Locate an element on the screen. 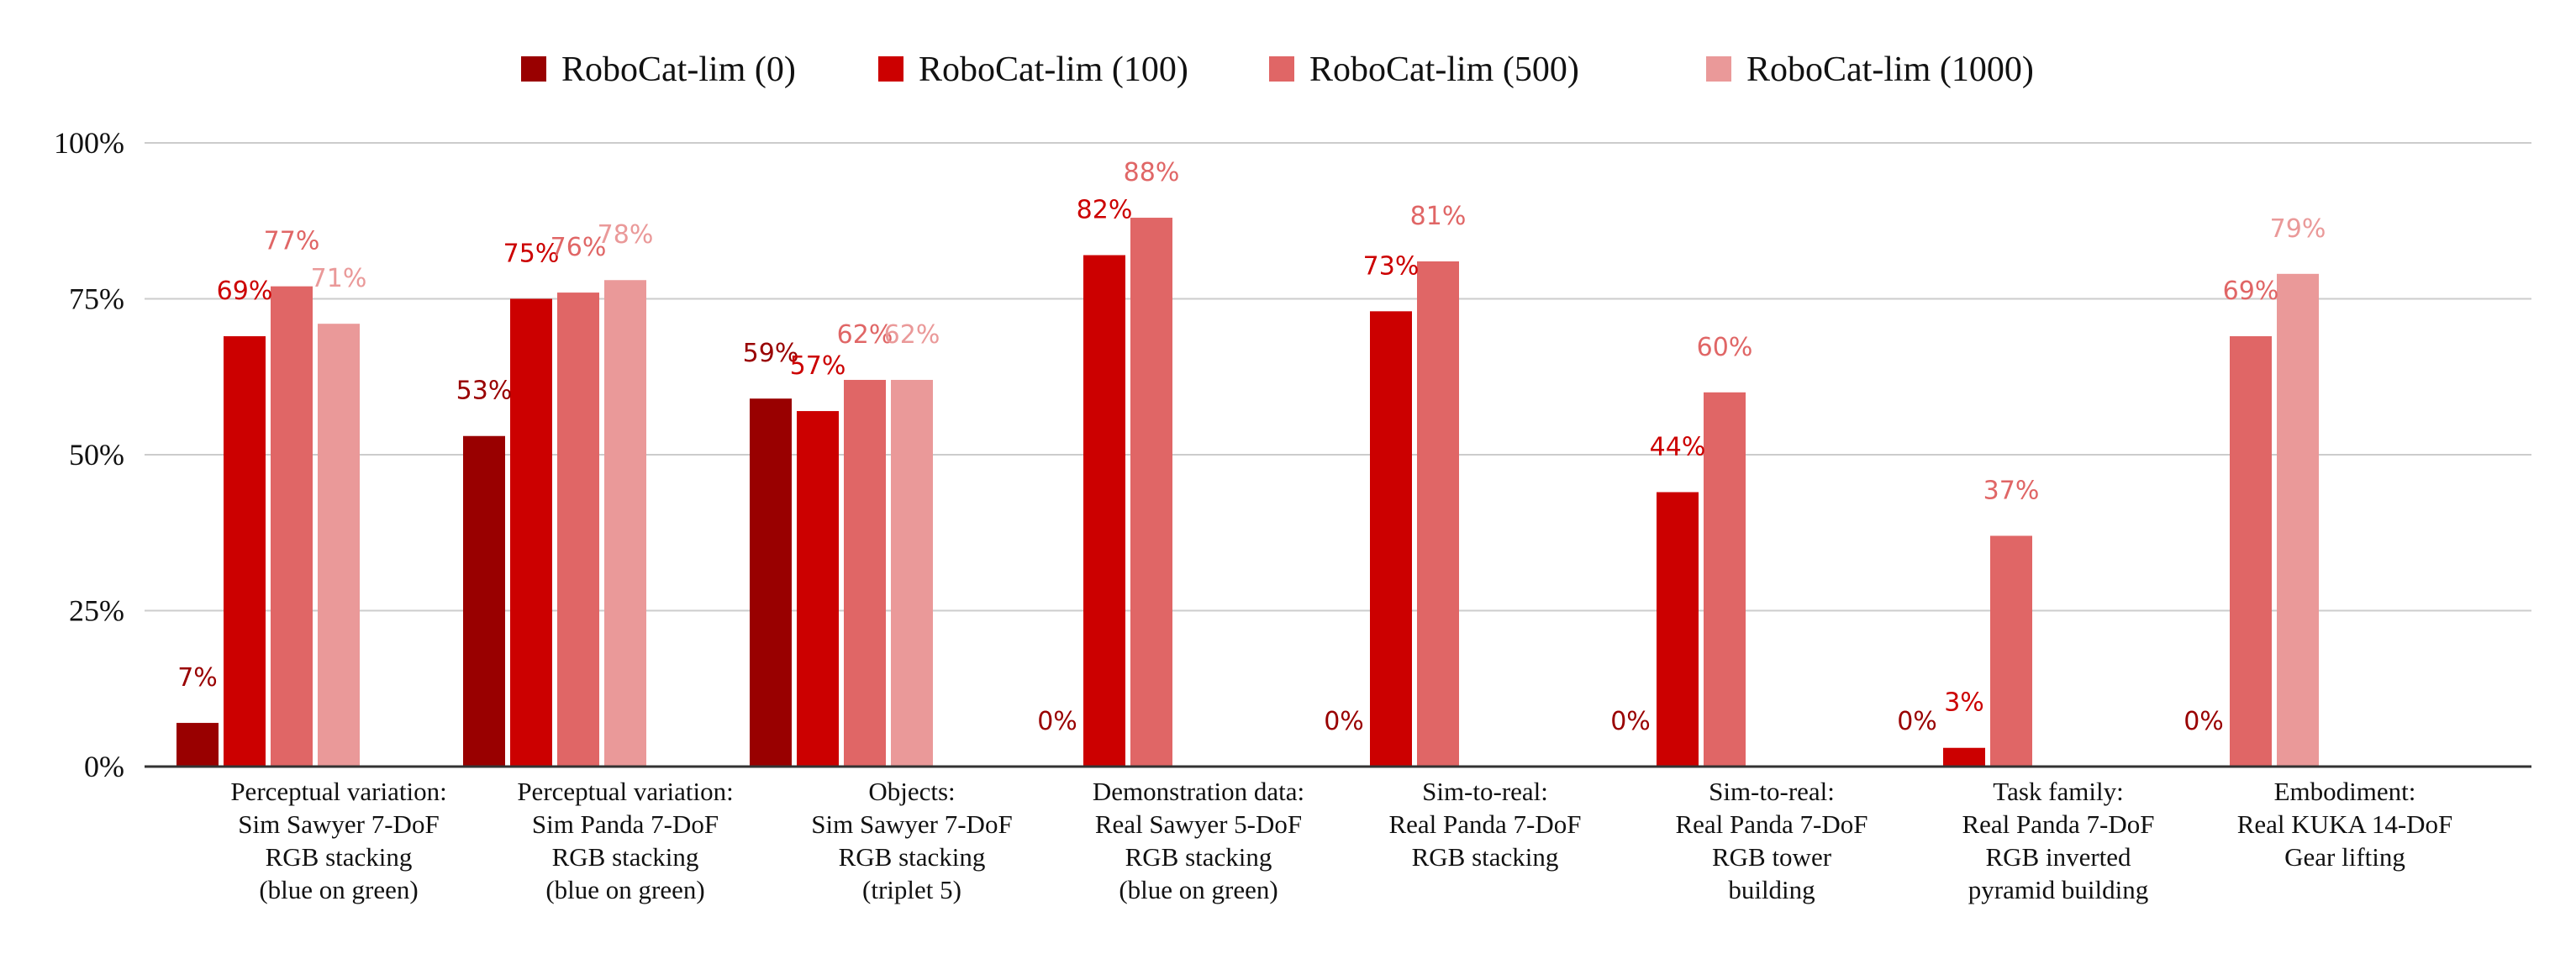 The image size is (2576, 954). data-label: 7% is located at coordinates (197, 678).